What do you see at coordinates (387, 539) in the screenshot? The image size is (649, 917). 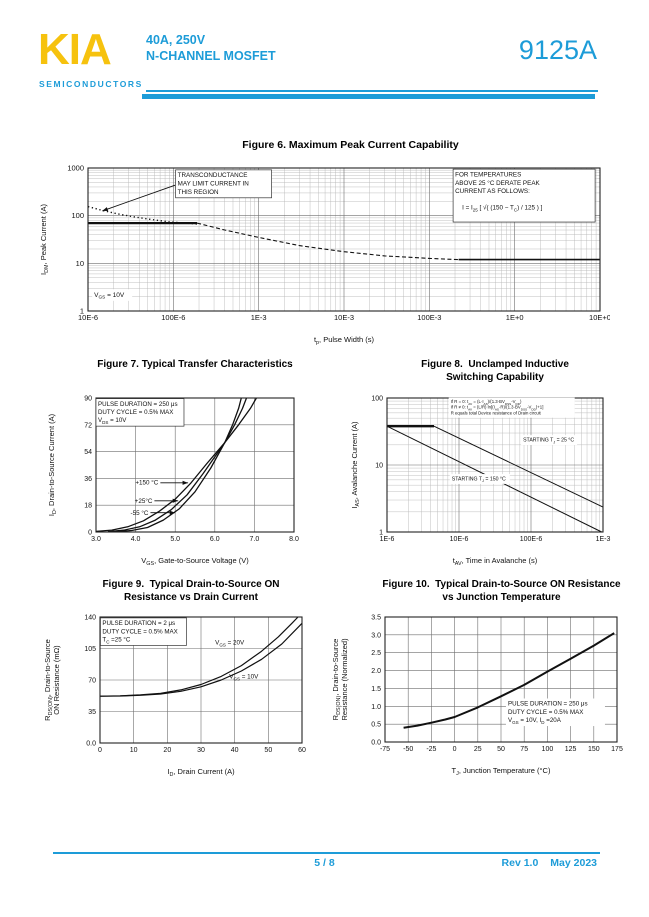 I see `svg-text: 1E-6` at bounding box center [387, 539].